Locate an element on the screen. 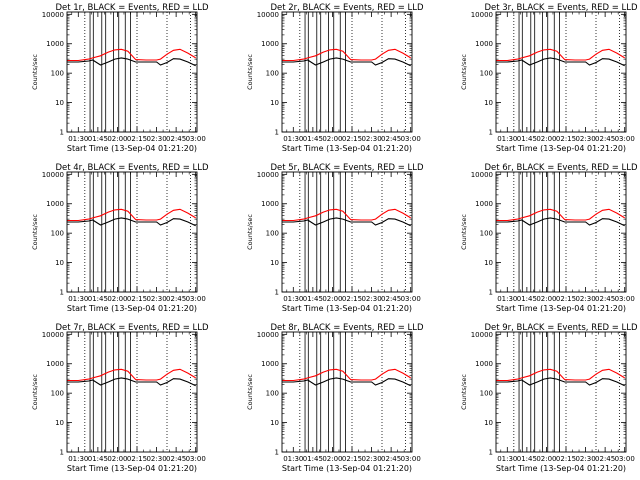 This screenshot has width=640, height=480. chart-title: Det 5r, BLACK = Events, RED = LLD is located at coordinates (347, 168).